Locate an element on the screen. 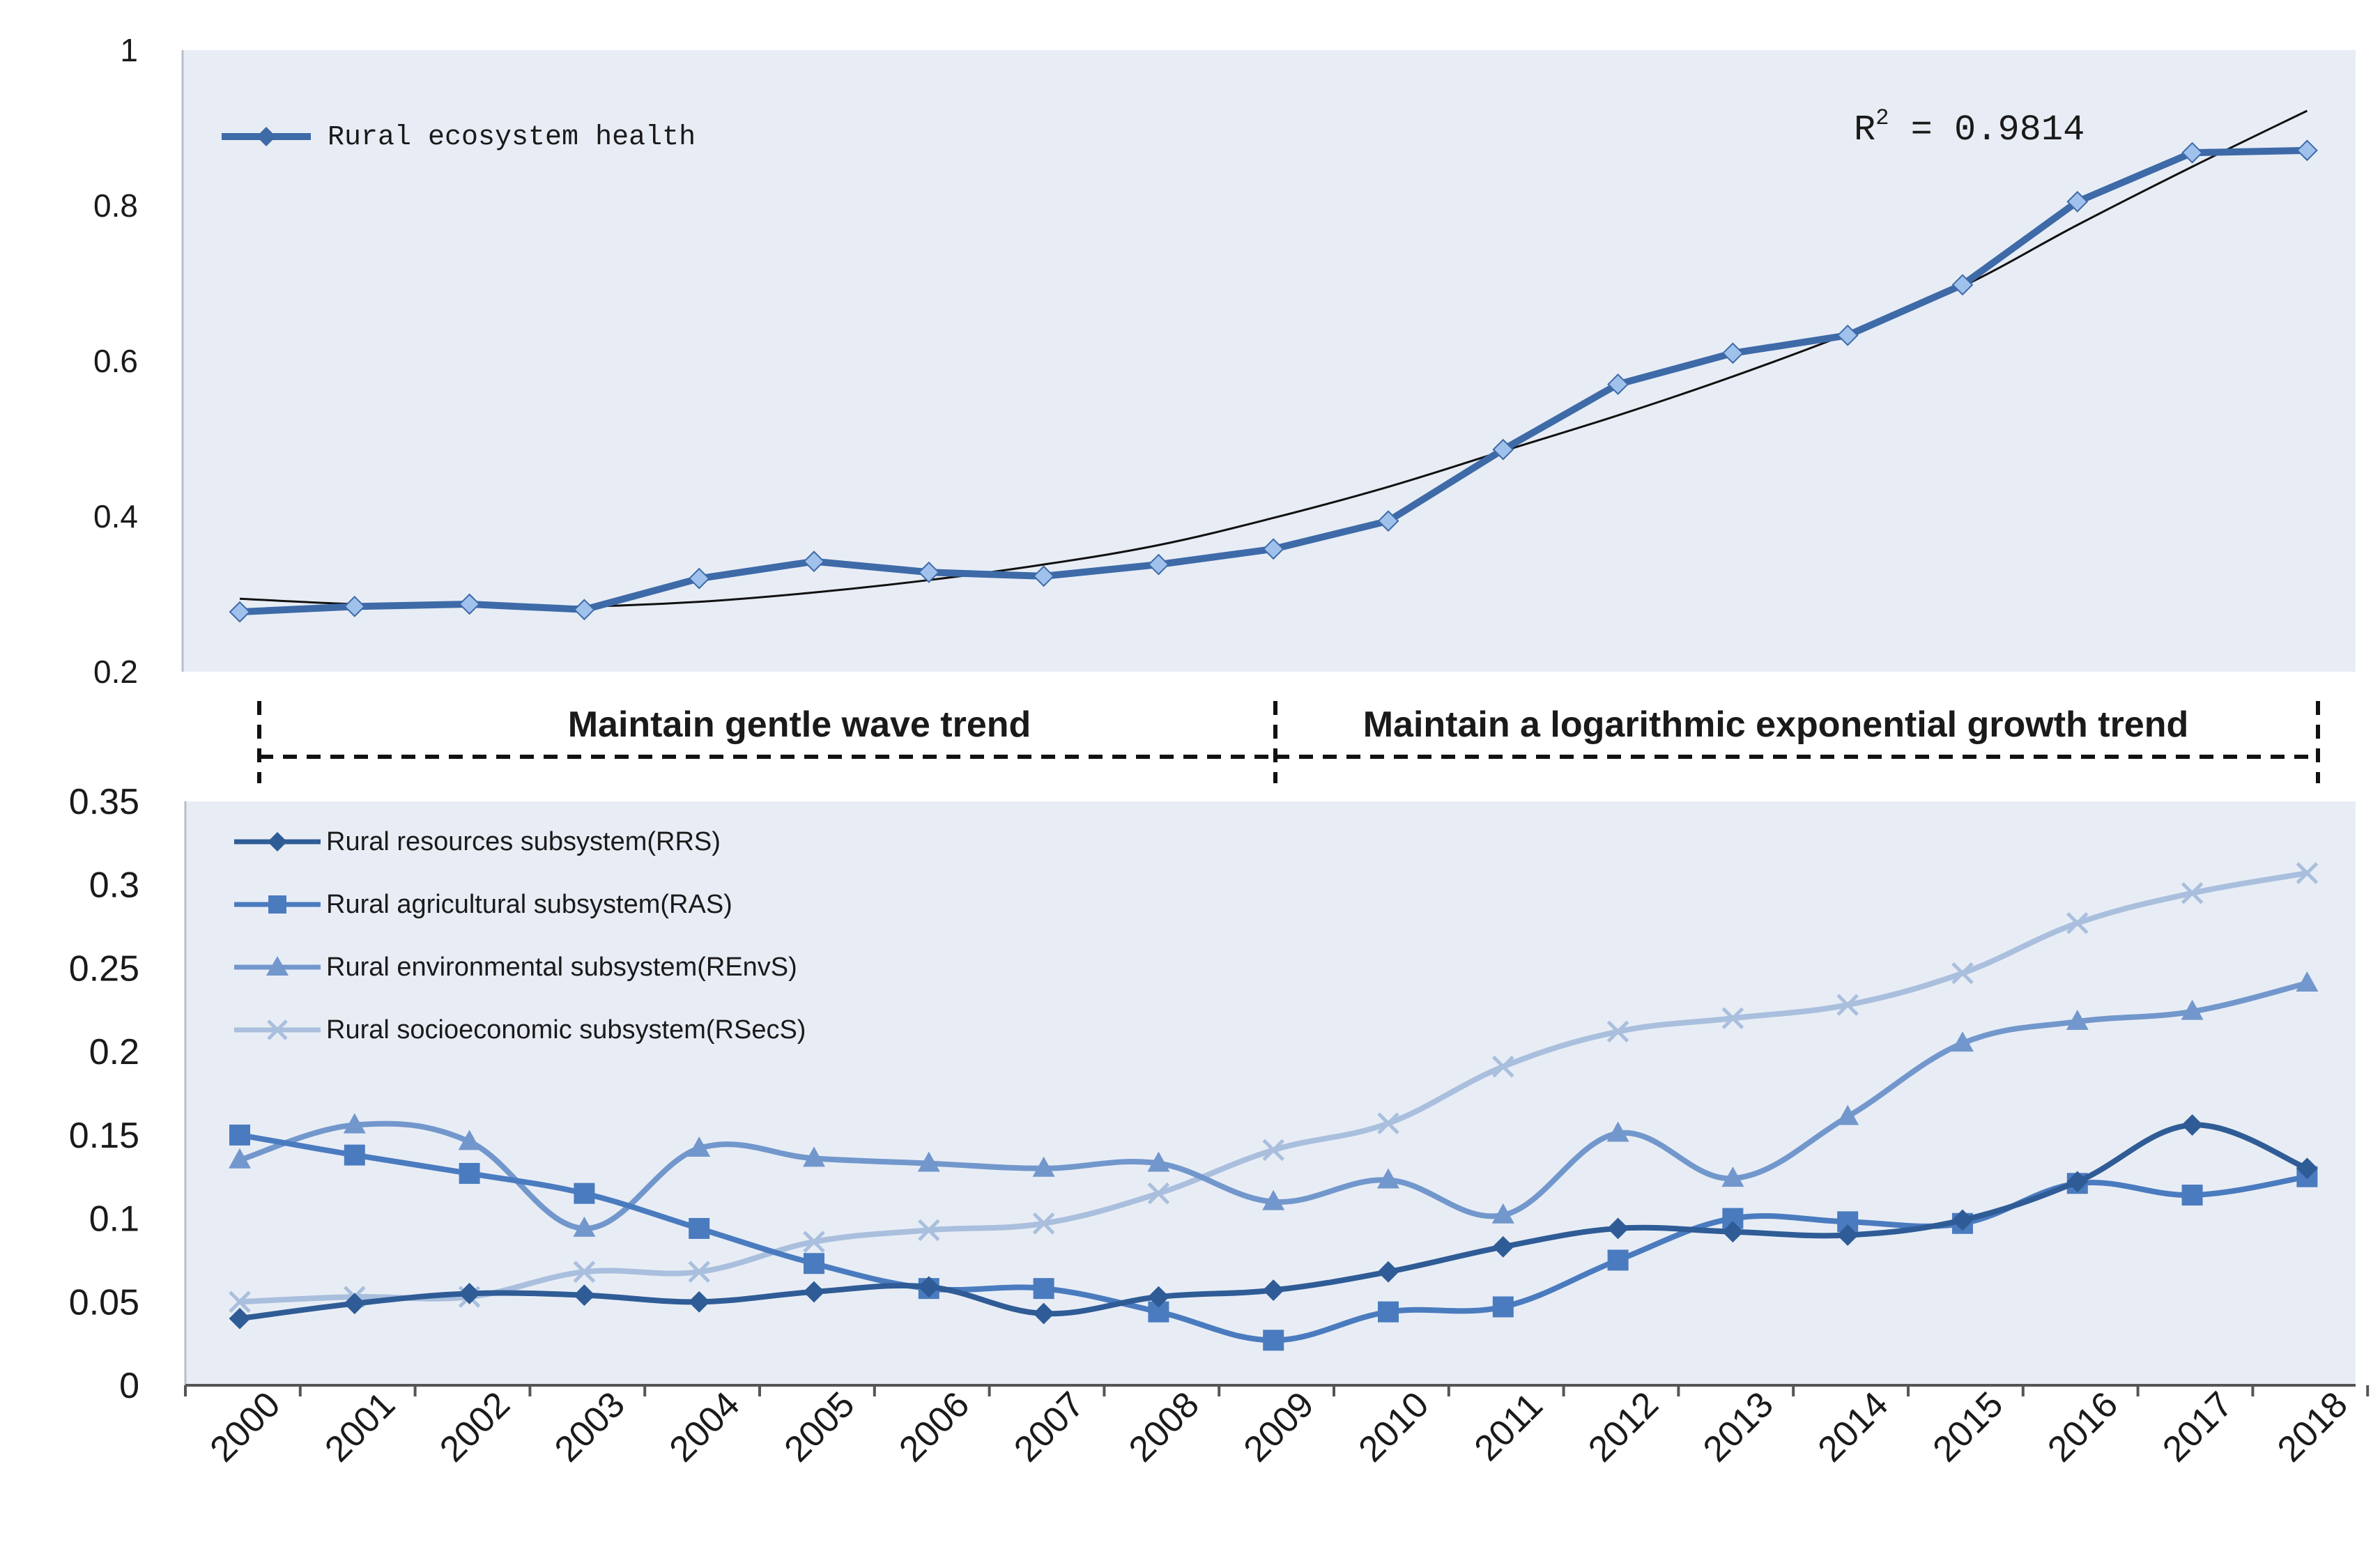 The image size is (2380, 1556). x-tick-label: 2000 is located at coordinates (246, 1427).